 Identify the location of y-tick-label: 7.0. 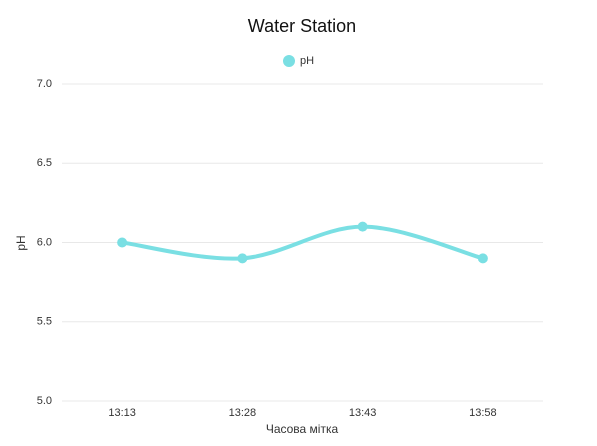
(44, 84).